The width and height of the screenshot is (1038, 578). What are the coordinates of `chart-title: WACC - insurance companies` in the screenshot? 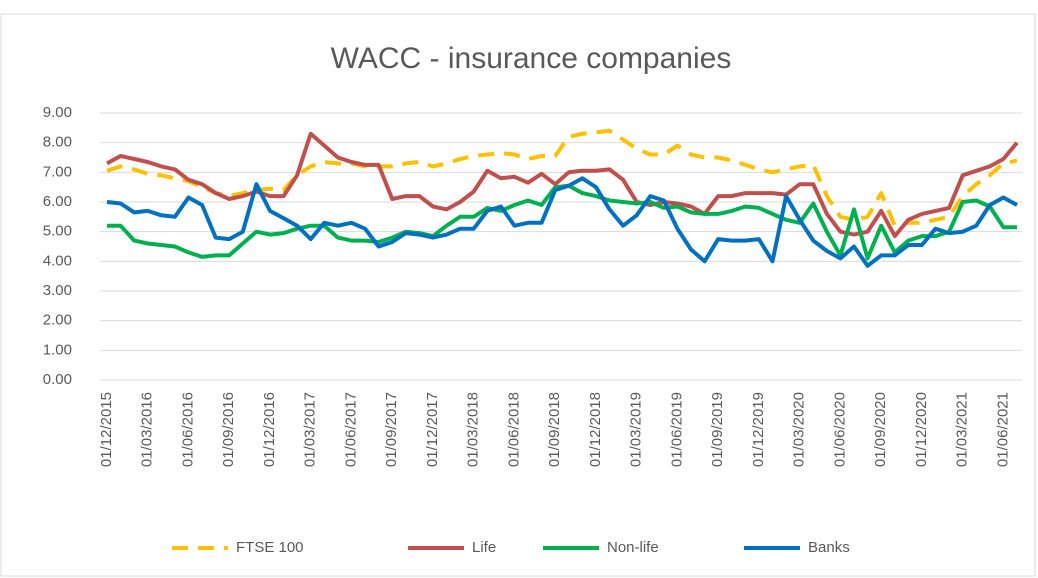 It's located at (531, 58).